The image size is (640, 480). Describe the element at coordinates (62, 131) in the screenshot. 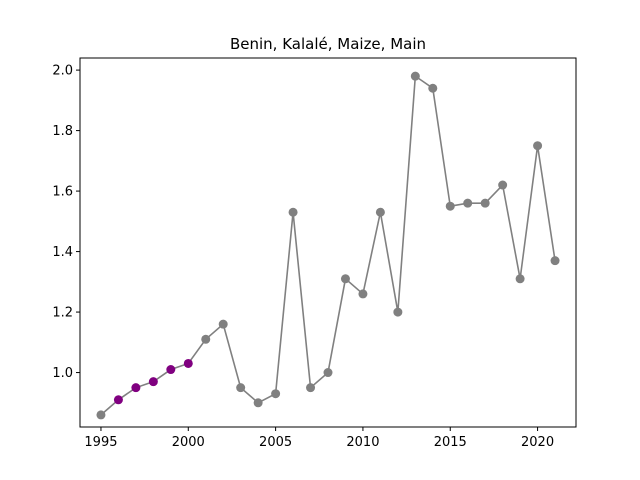

I see `y-tick-label: 1.8` at that location.